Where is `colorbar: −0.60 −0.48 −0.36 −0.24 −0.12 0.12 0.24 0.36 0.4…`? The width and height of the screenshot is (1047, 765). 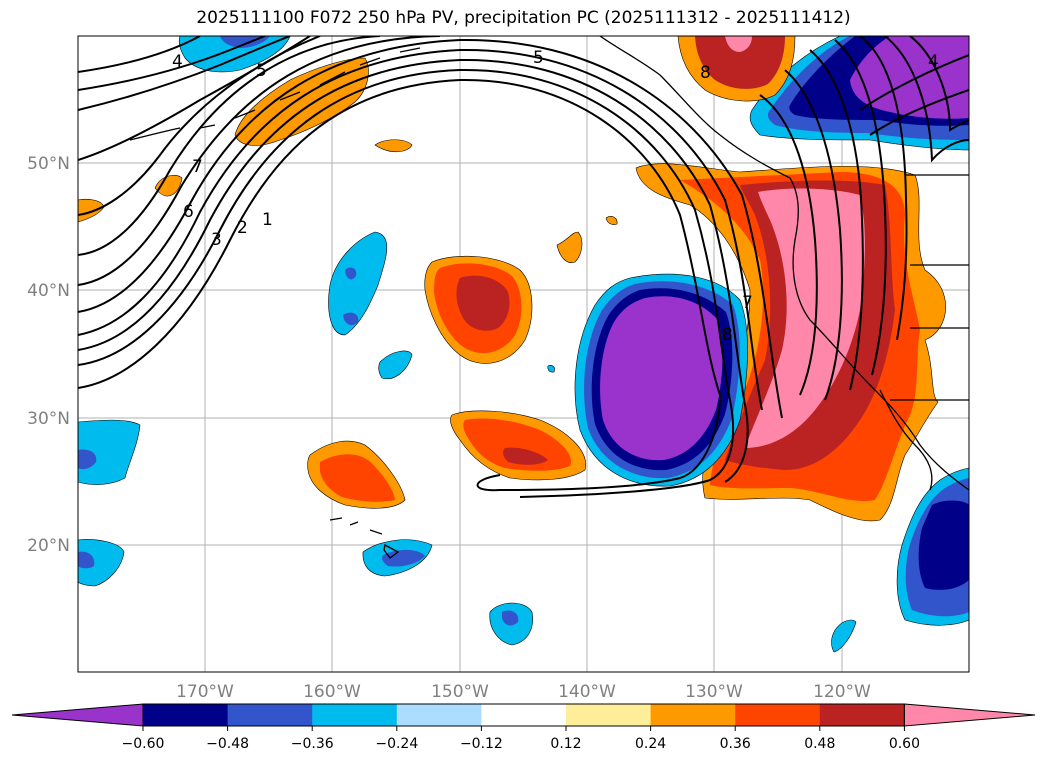 colorbar: −0.60 −0.48 −0.36 −0.24 −0.12 0.12 0.24 0.36 0.4… is located at coordinates (523, 727).